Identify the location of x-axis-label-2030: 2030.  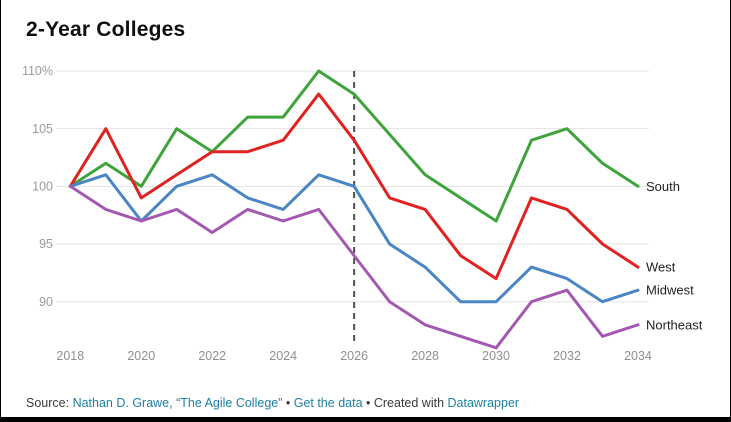
(496, 356).